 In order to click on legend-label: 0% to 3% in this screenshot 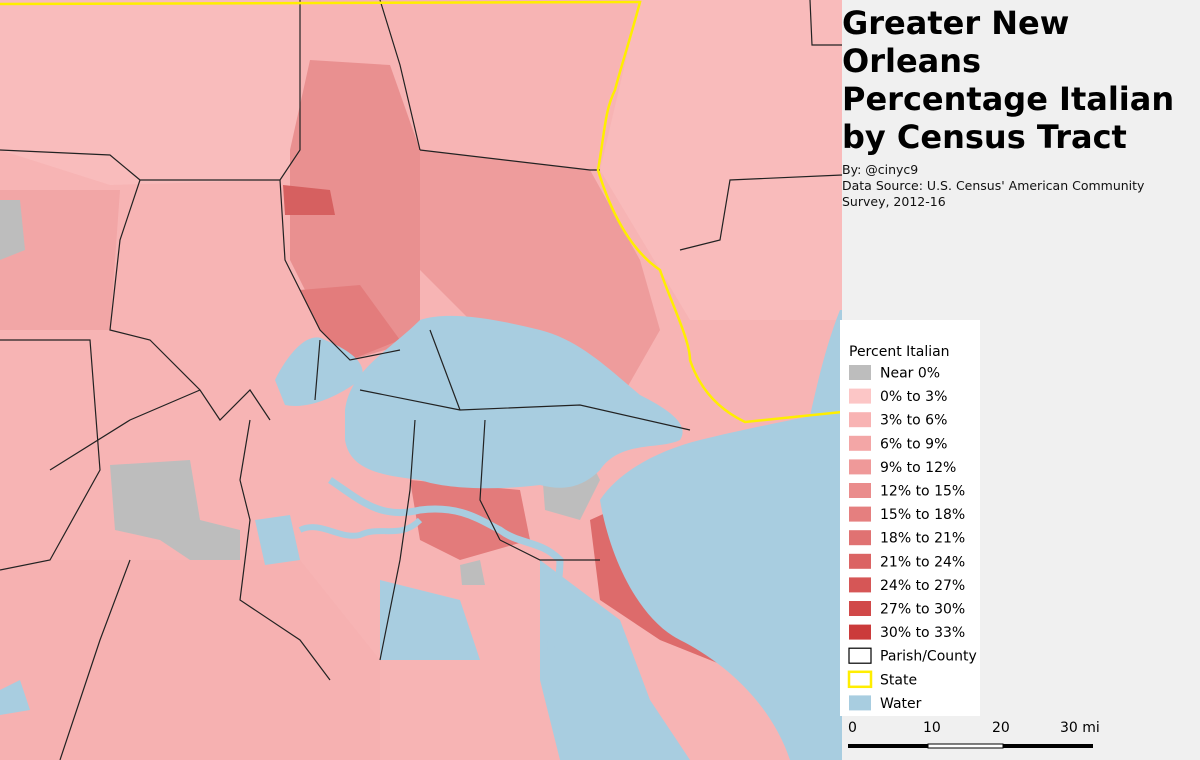, I will do `click(913, 397)`.